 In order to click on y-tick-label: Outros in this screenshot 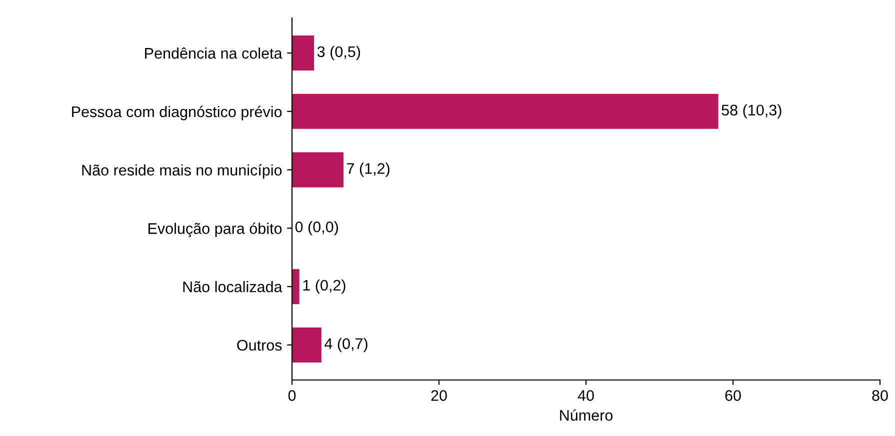, I will do `click(259, 345)`.